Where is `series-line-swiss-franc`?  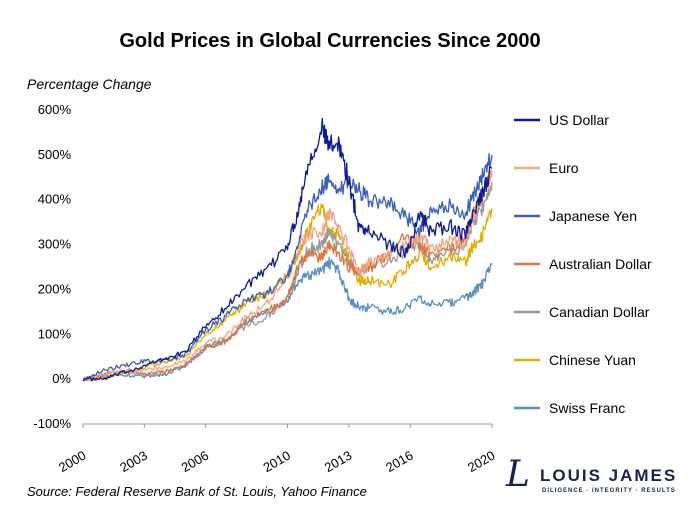 series-line-swiss-franc is located at coordinates (287, 319).